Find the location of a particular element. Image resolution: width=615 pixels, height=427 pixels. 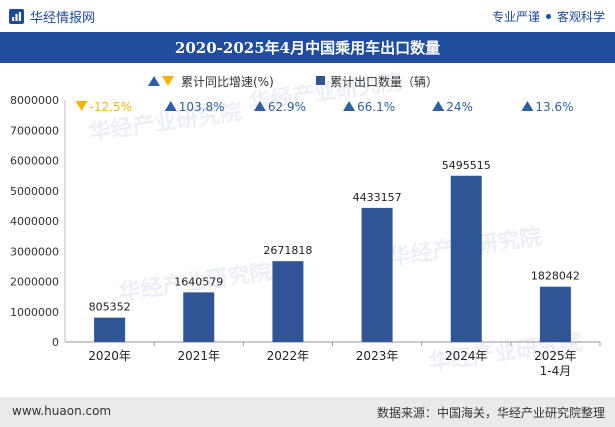

x-tick-label: 2021年 is located at coordinates (198, 356).